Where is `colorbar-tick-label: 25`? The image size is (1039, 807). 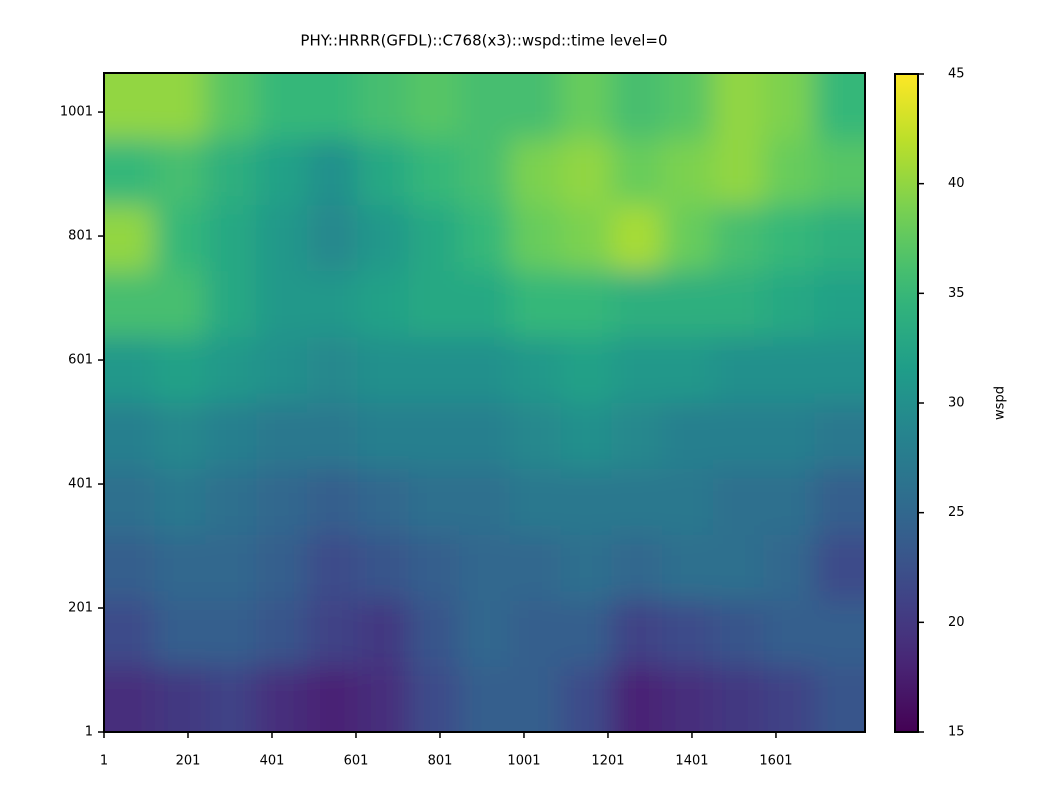
colorbar-tick-label: 25 is located at coordinates (956, 512).